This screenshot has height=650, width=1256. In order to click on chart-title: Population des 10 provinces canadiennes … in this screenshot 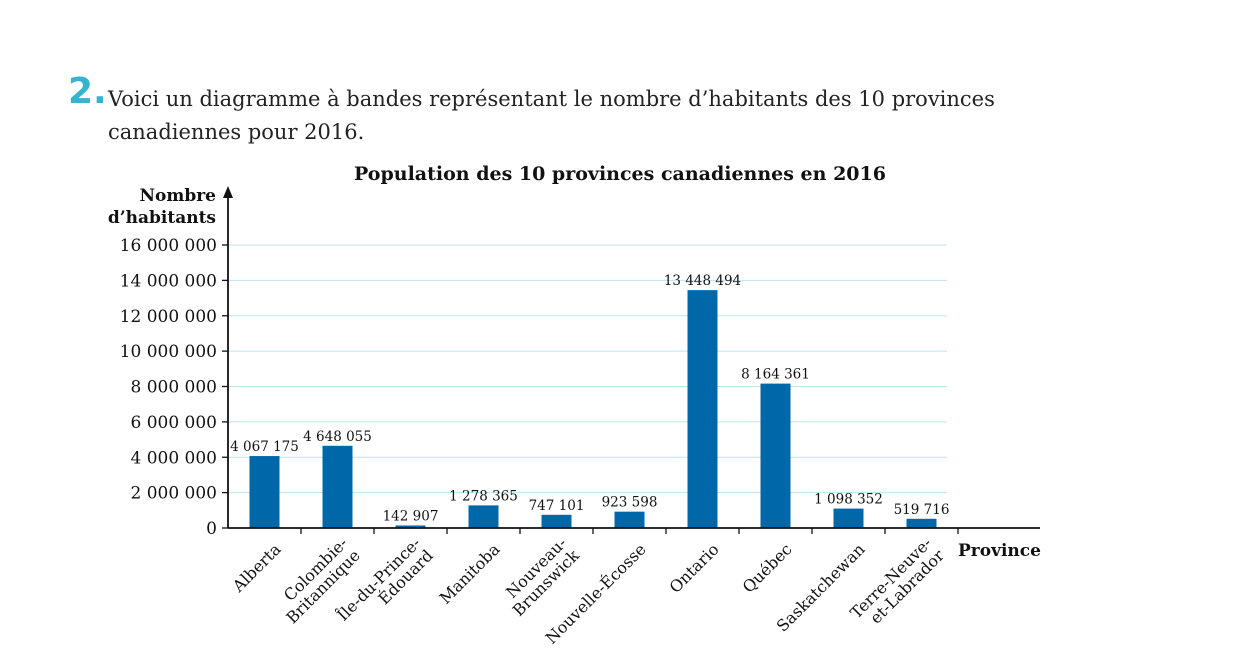, I will do `click(620, 174)`.